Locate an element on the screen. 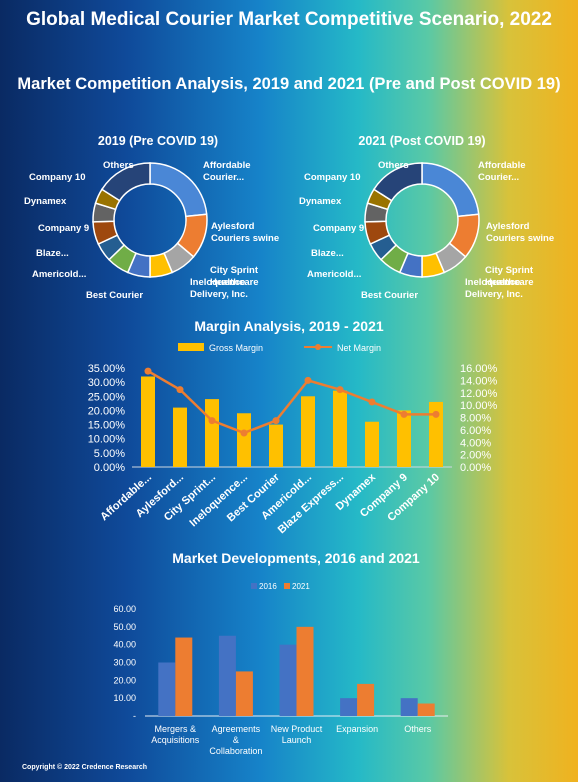  donut-2019-label-dynamex: Dynamex is located at coordinates (45, 201).